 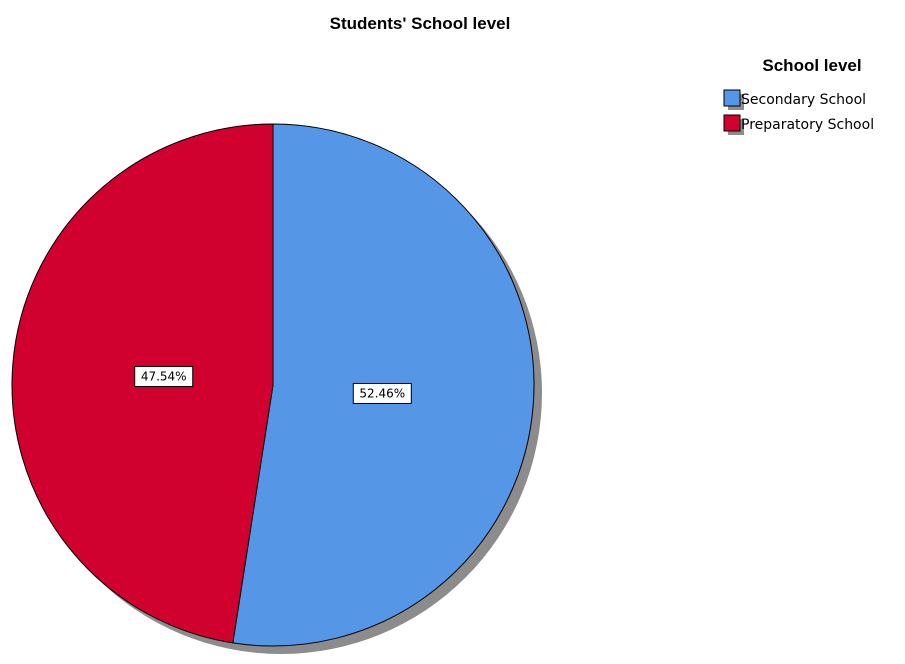 I want to click on pie-data-labels: 52.46% 47.54%, so click(x=273, y=385).